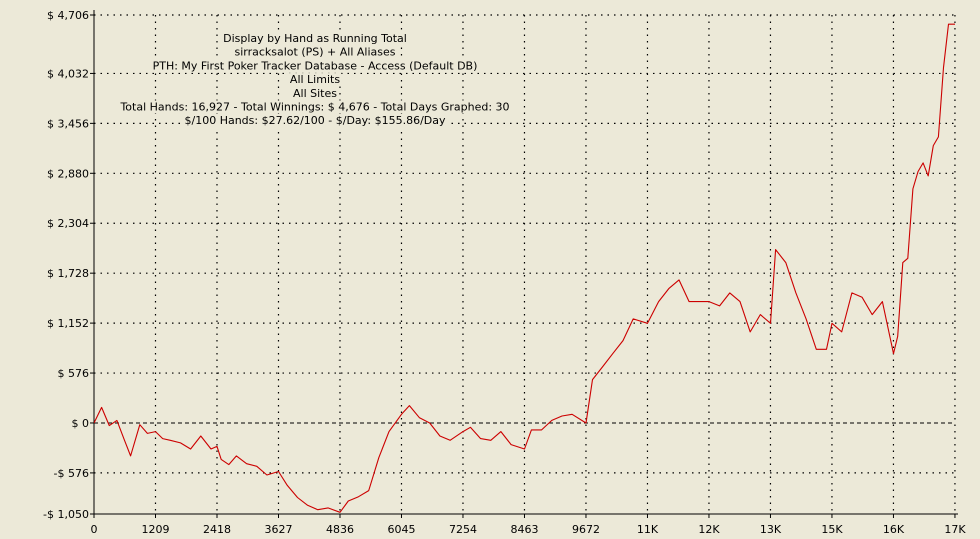  I want to click on x-tick-label: 4836, so click(340, 529).